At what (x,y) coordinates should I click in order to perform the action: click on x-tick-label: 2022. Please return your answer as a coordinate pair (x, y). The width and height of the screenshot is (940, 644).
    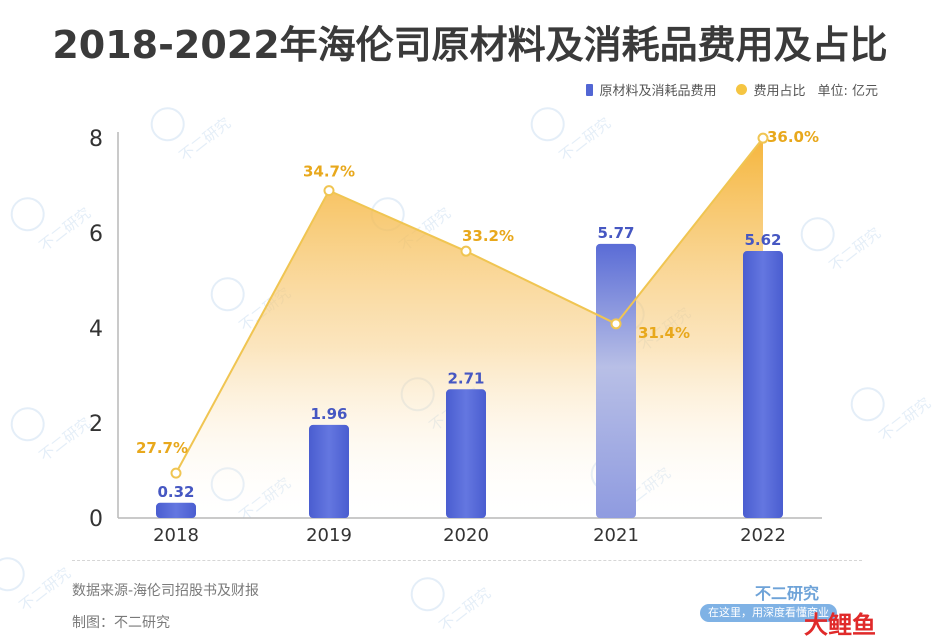
    Looking at the image, I should click on (763, 535).